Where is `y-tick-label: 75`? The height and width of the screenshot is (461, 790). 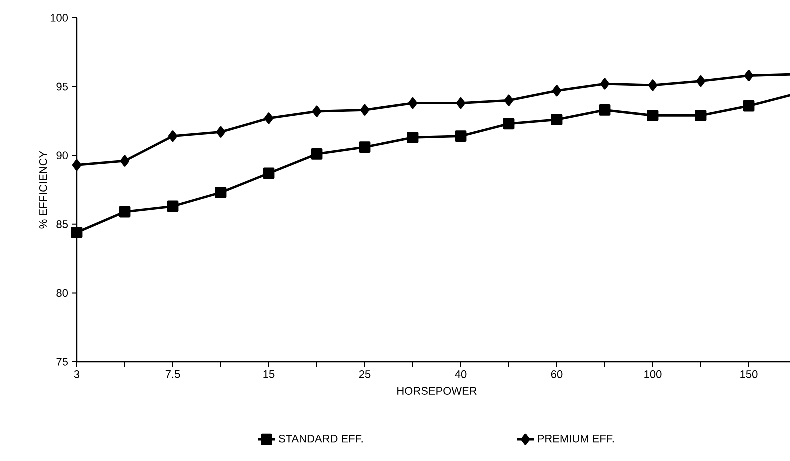 y-tick-label: 75 is located at coordinates (62, 362).